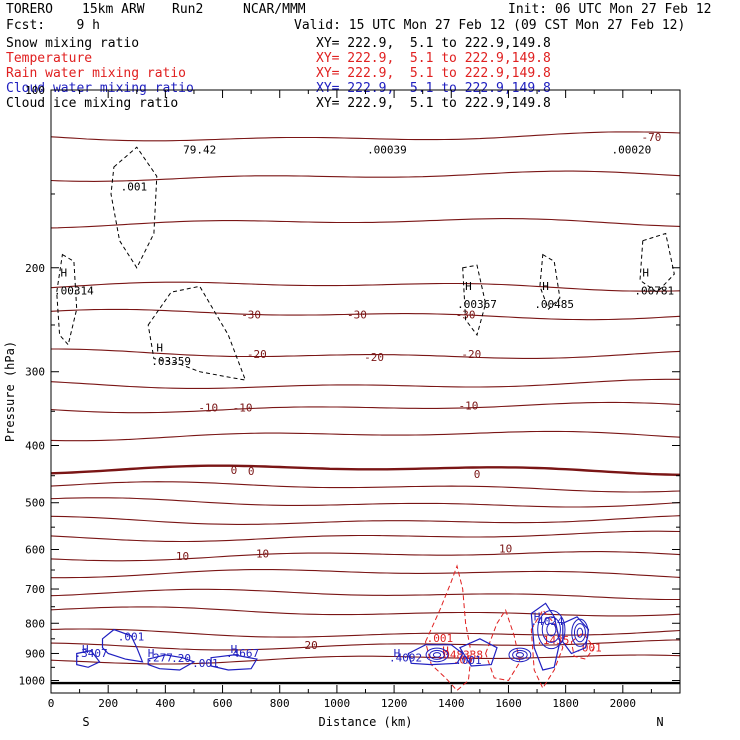 This screenshot has width=740, height=740. Describe the element at coordinates (74, 291) in the screenshot. I see `snow-label: .00314` at that location.